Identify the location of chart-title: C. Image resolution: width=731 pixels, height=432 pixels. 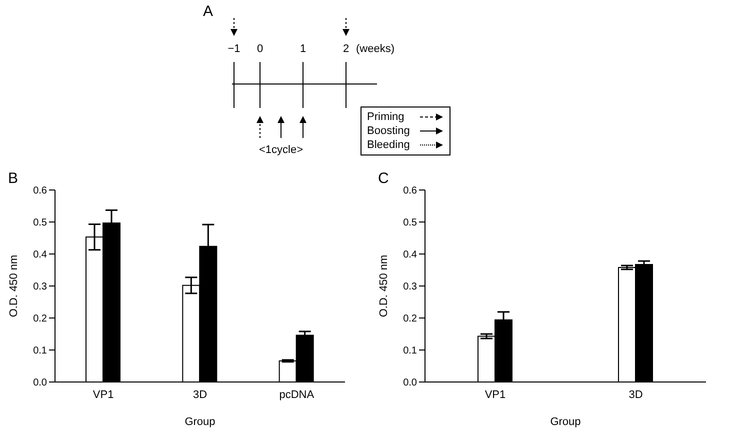
(383, 178).